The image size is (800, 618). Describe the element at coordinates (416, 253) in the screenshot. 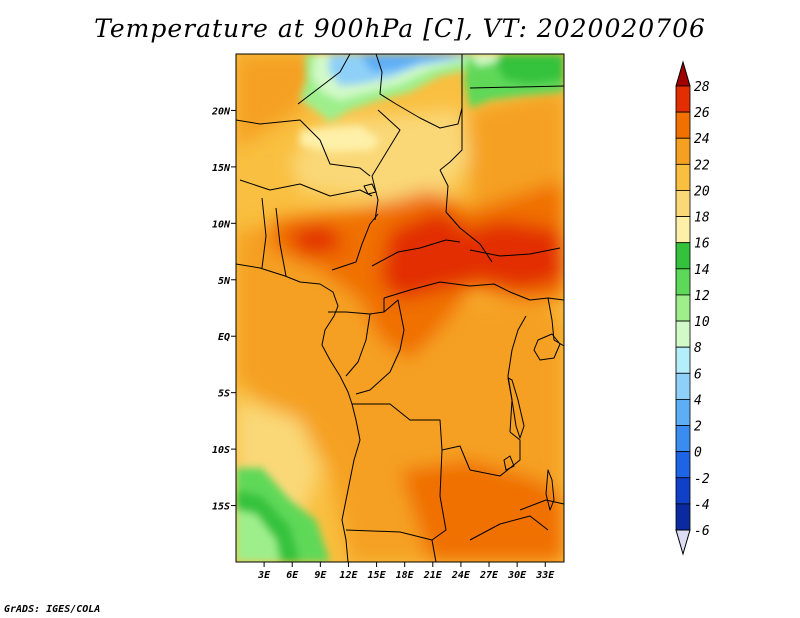

I see `border-chad-car` at that location.